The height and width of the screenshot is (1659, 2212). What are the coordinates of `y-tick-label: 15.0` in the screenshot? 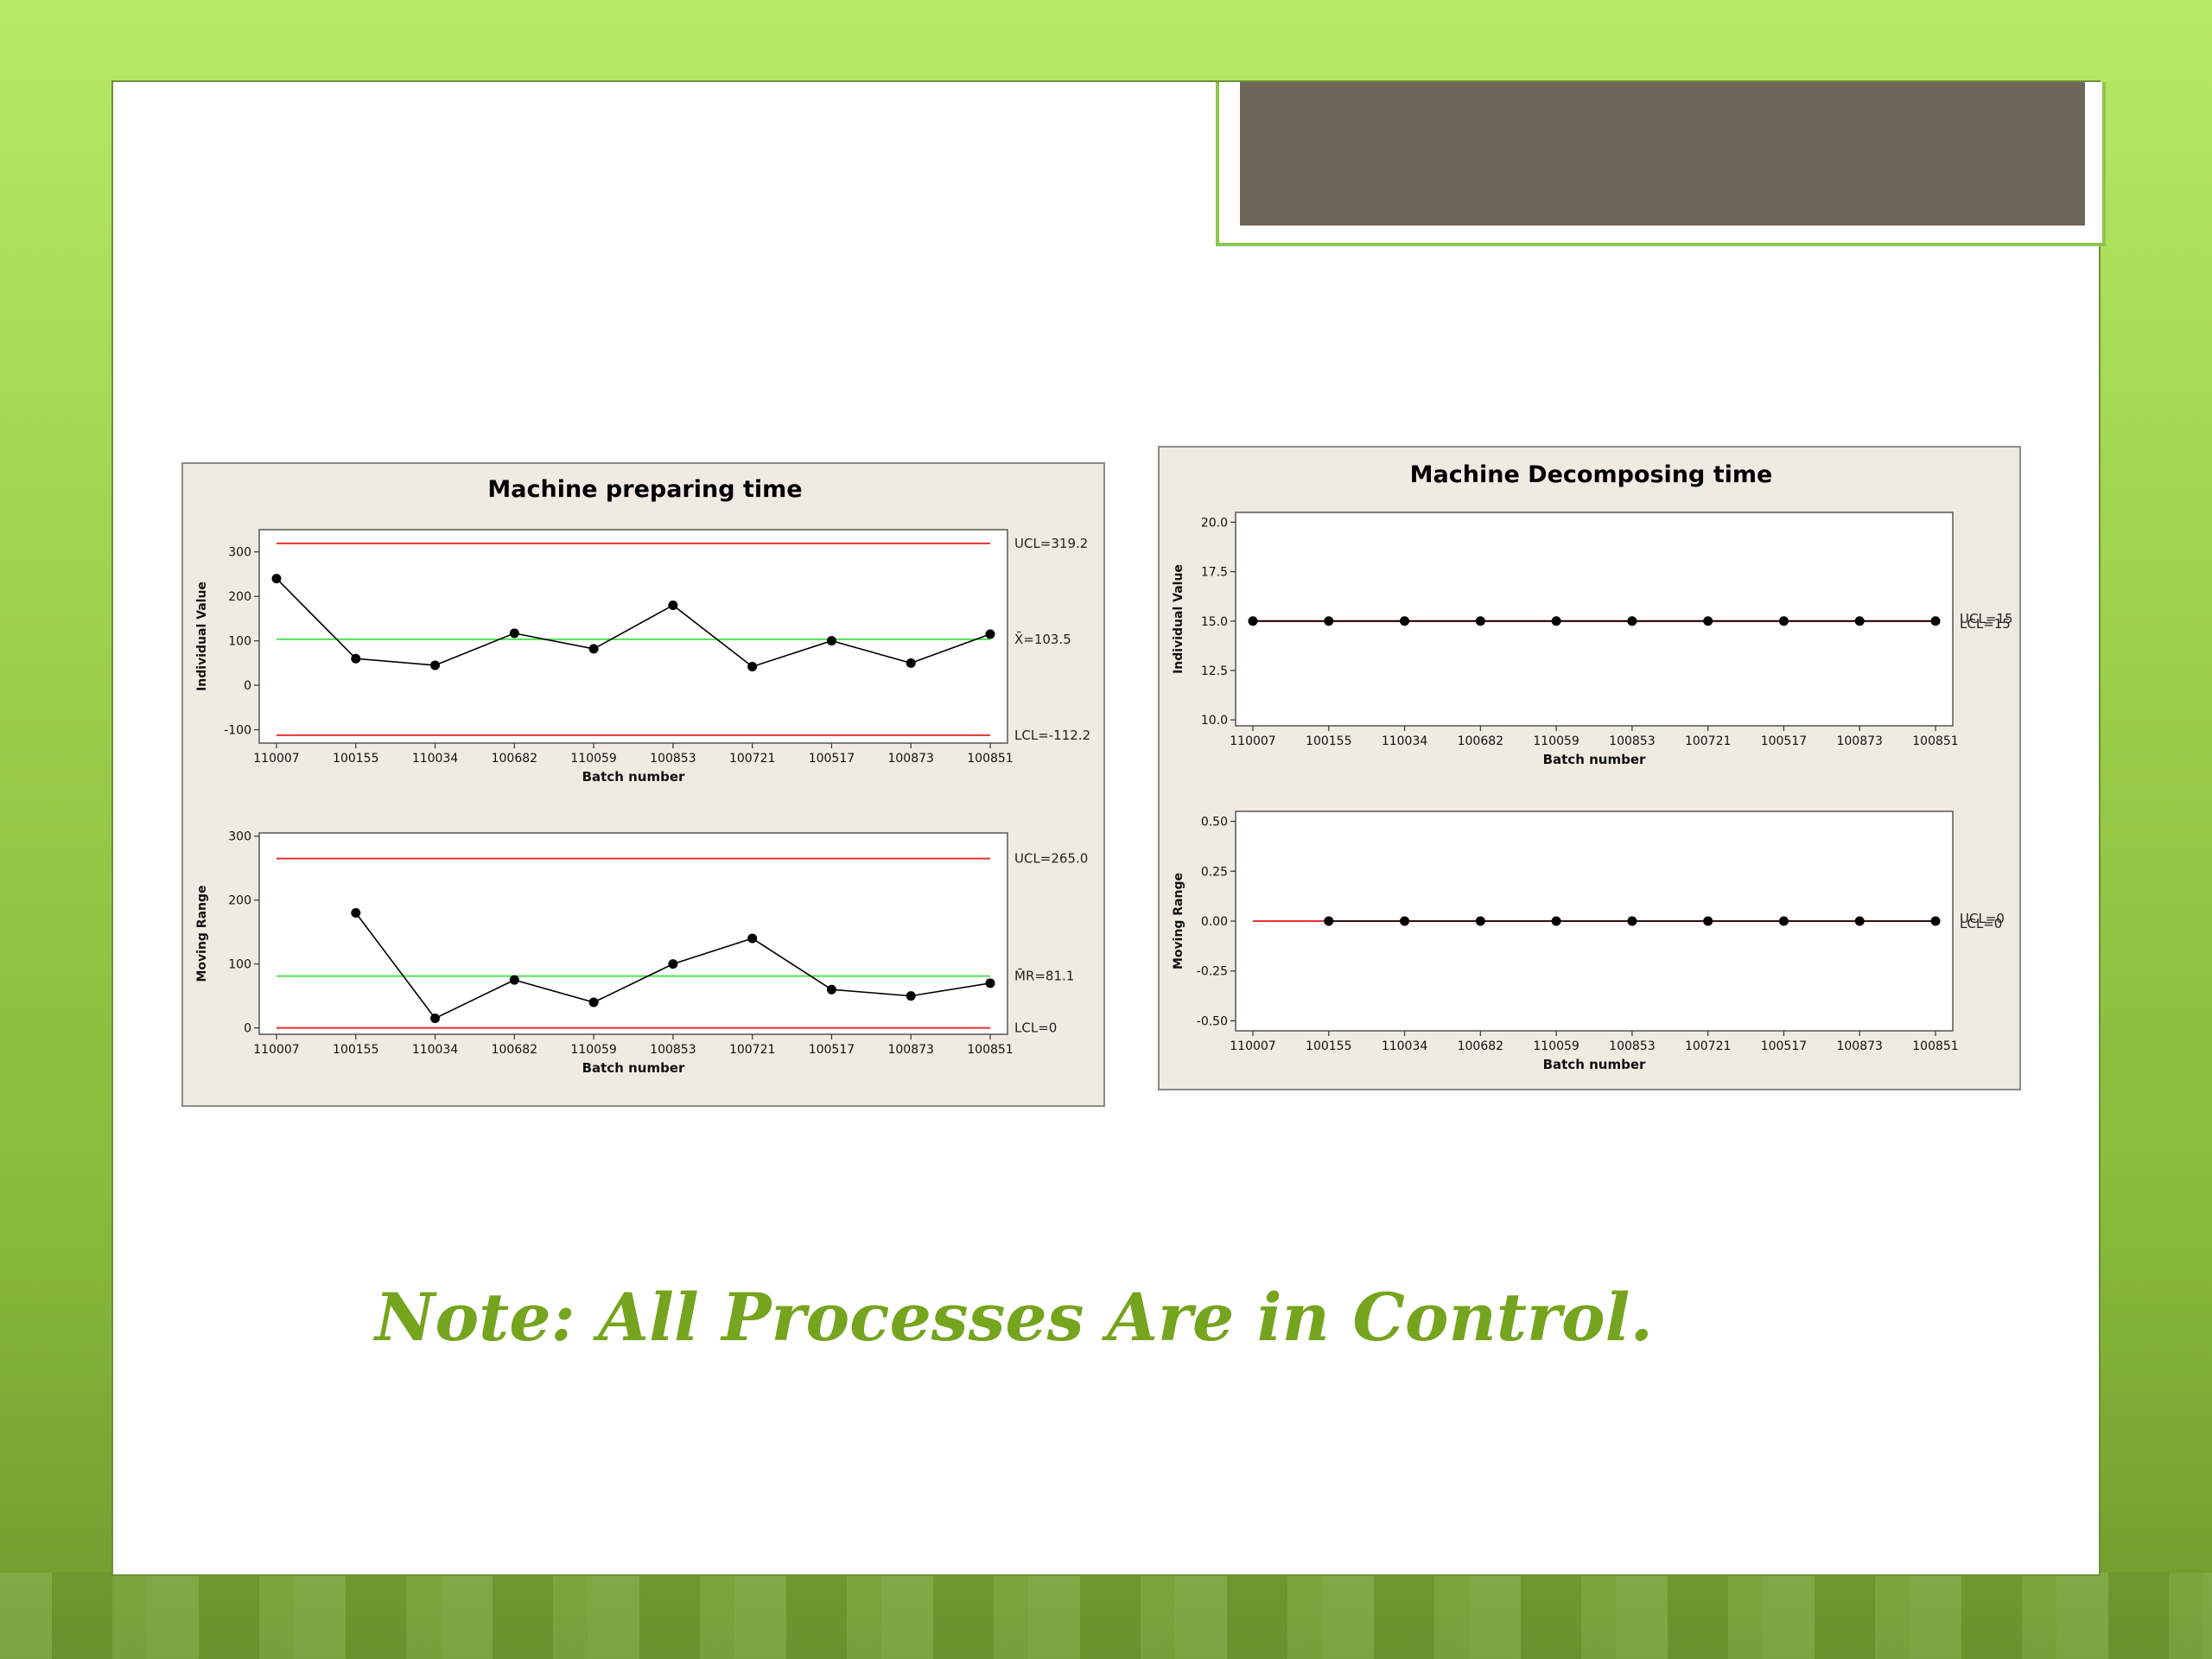 It's located at (1214, 622).